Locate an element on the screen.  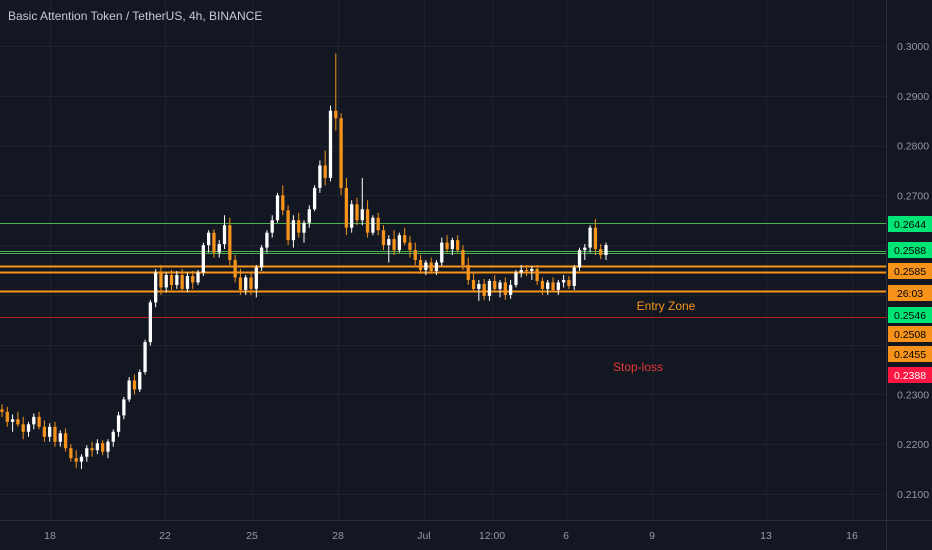
y-tick-label: 0.2900 is located at coordinates (913, 97).